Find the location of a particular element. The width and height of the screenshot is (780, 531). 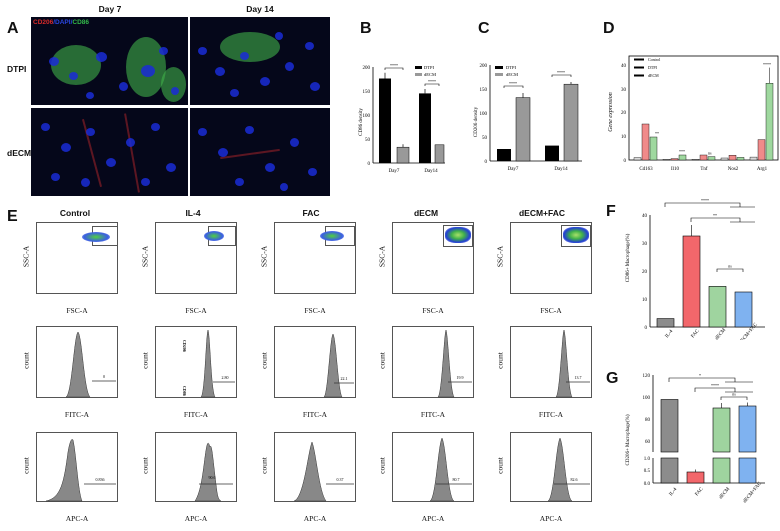

svg-text: 30 is located at coordinates (645, 244).